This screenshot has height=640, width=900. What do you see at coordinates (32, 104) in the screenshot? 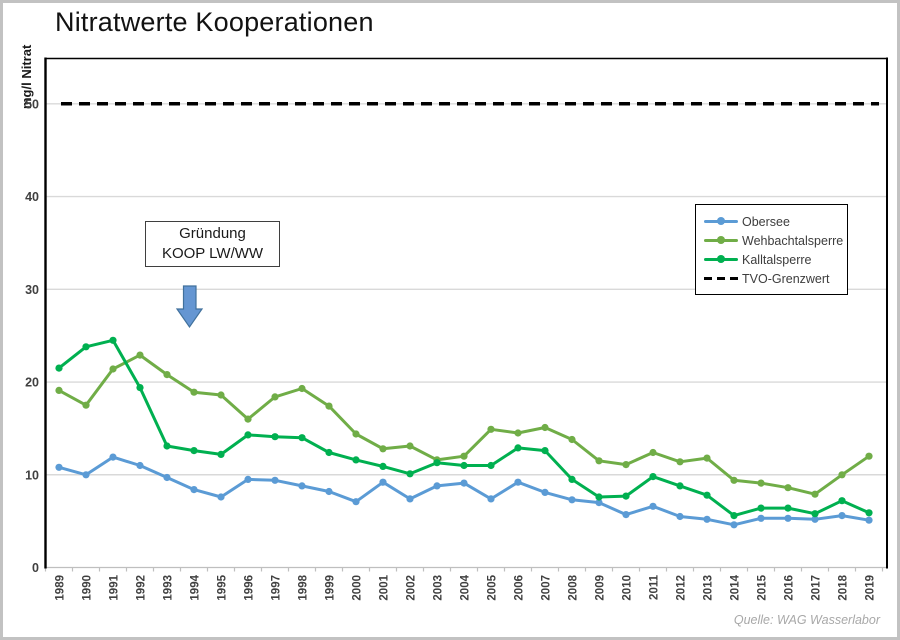
I see `svg-text: 50` at bounding box center [32, 104].